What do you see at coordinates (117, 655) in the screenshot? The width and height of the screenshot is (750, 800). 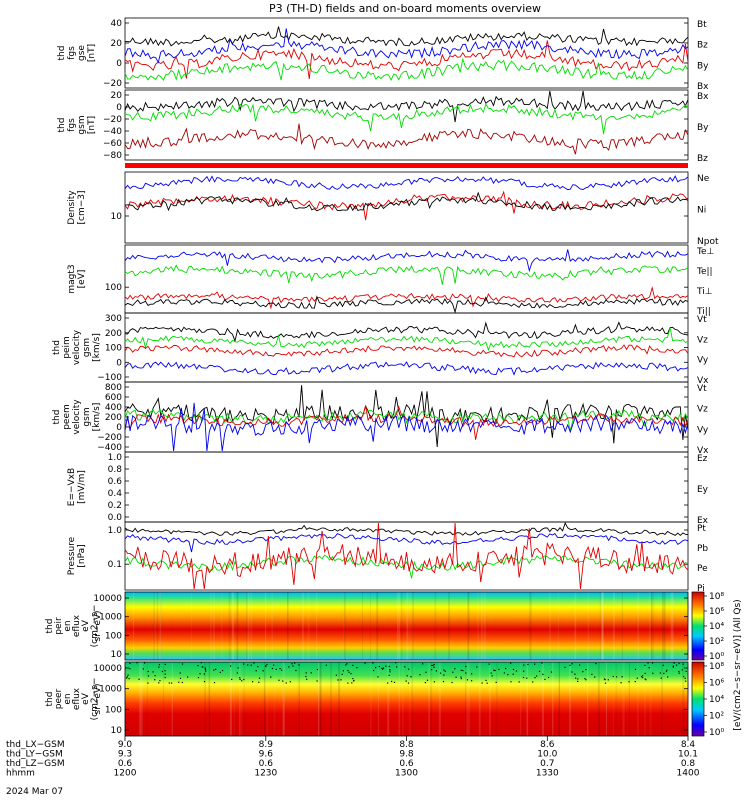 I see `y-tick-label: 10` at bounding box center [117, 655].